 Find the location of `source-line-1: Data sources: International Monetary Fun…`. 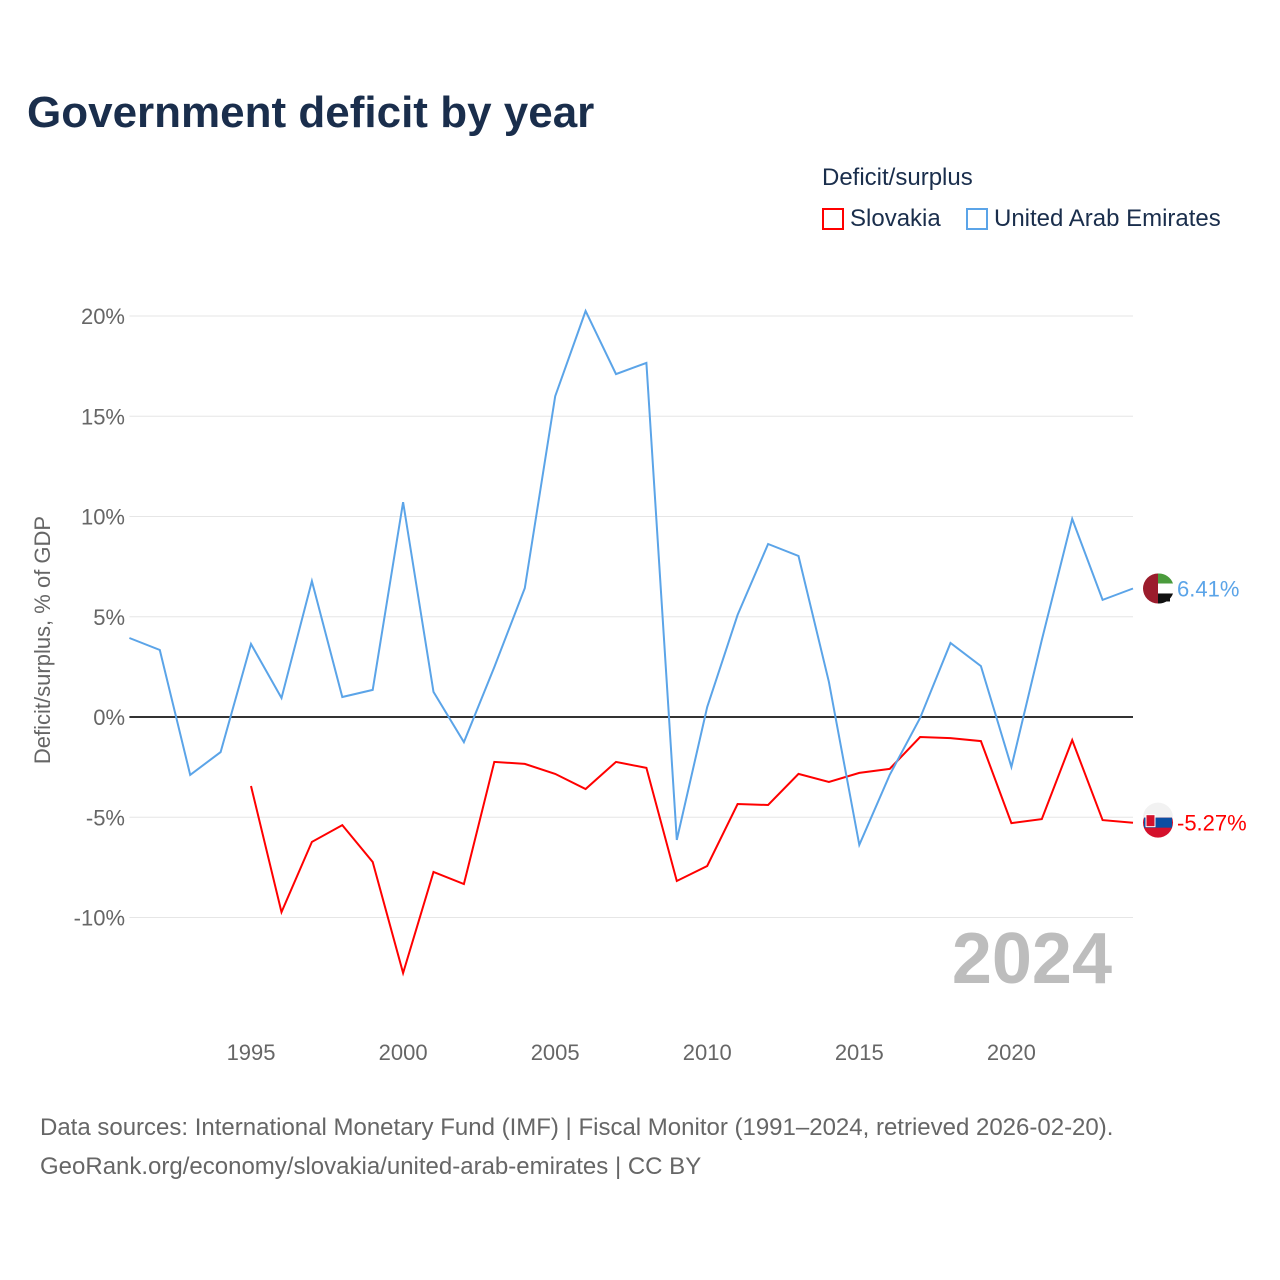

source-line-1: Data sources: International Monetary Fun… is located at coordinates (577, 1127).